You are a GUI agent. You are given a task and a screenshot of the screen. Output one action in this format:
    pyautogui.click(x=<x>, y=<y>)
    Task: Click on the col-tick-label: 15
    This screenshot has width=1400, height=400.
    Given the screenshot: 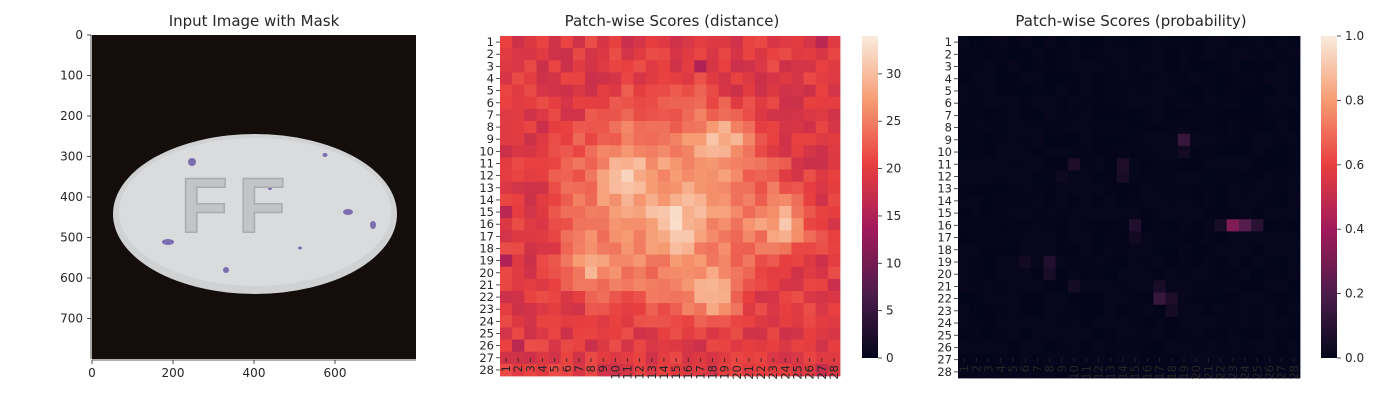 What is the action you would take?
    pyautogui.click(x=1135, y=372)
    